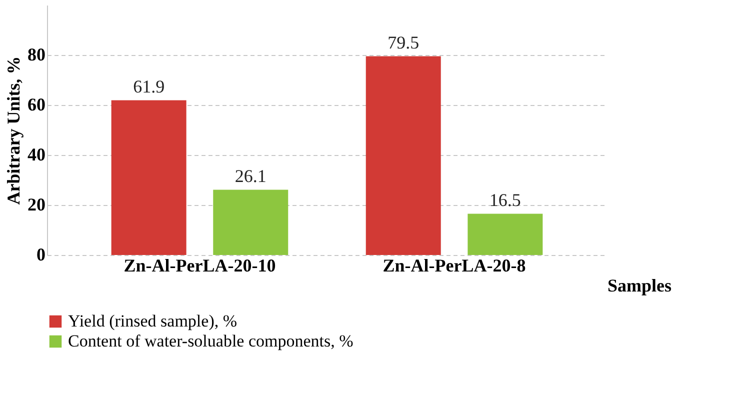 This screenshot has width=747, height=413. What do you see at coordinates (250, 176) in the screenshot?
I see `data-label: 26.1` at bounding box center [250, 176].